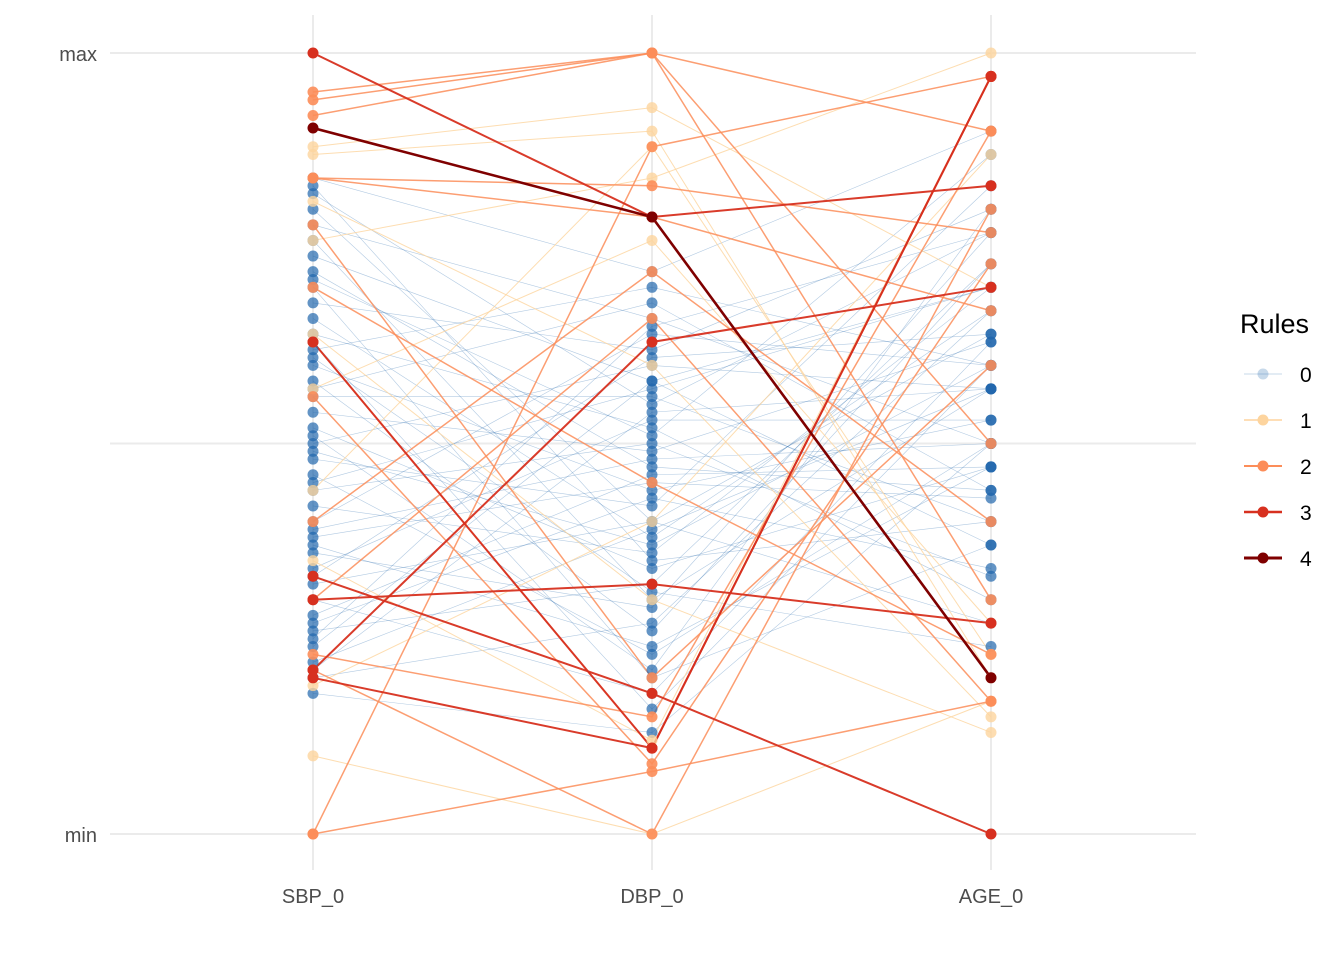  Describe the element at coordinates (1306, 467) in the screenshot. I see `legend-label-2: 2` at that location.